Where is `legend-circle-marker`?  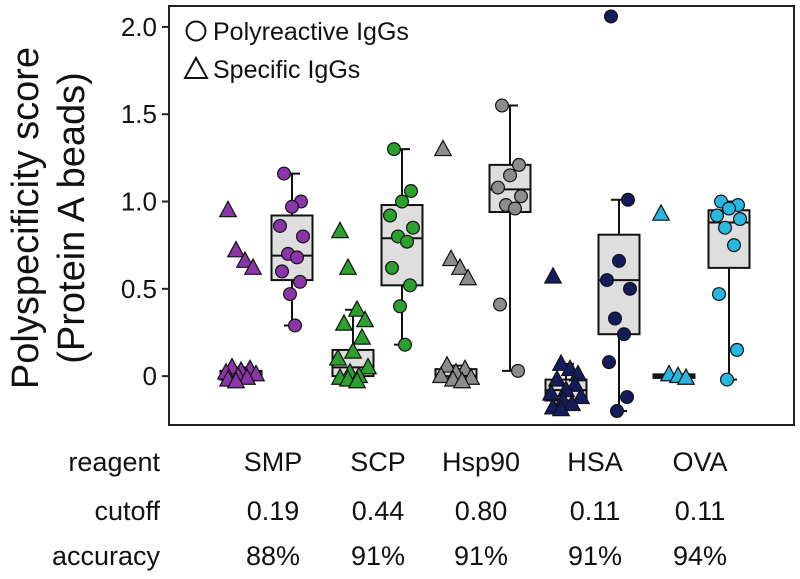
legend-circle-marker is located at coordinates (196, 31).